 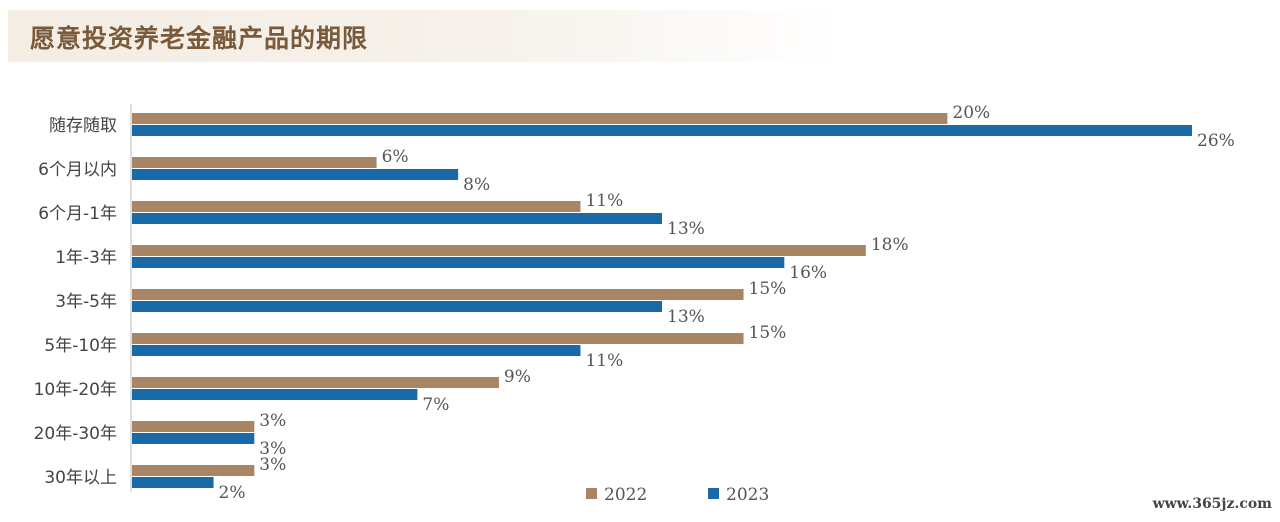 What do you see at coordinates (199, 38) in the screenshot?
I see `chart-title: 愿意投资养老金融产品的期限` at bounding box center [199, 38].